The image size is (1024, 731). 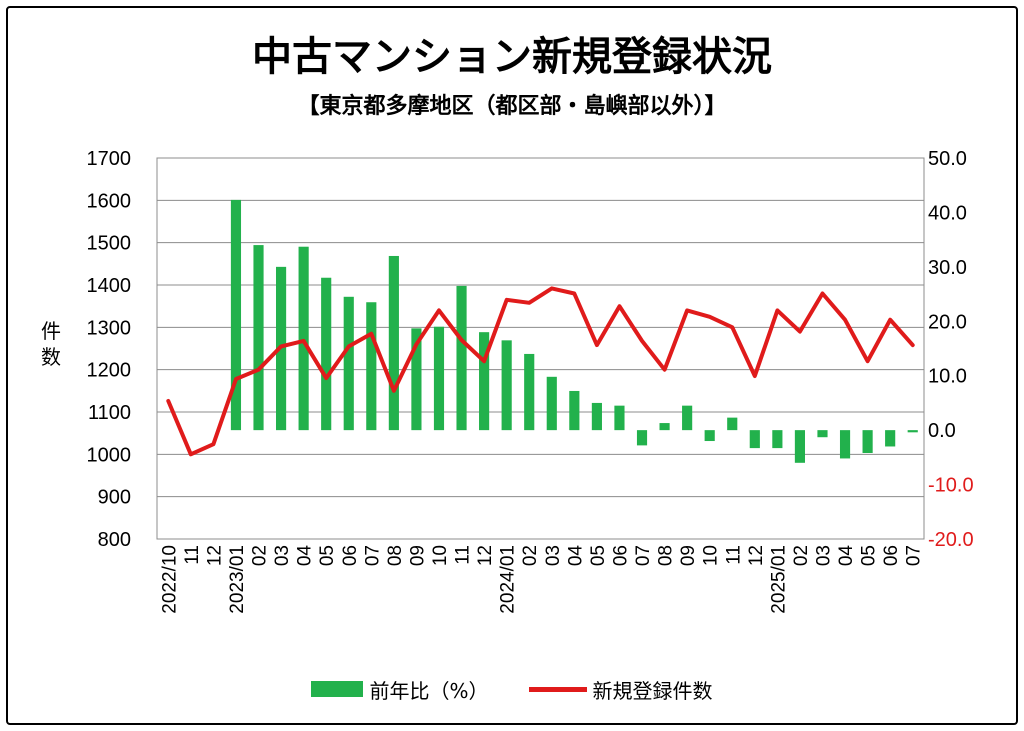 I want to click on right-tick-label: 30.0, so click(x=947, y=268).